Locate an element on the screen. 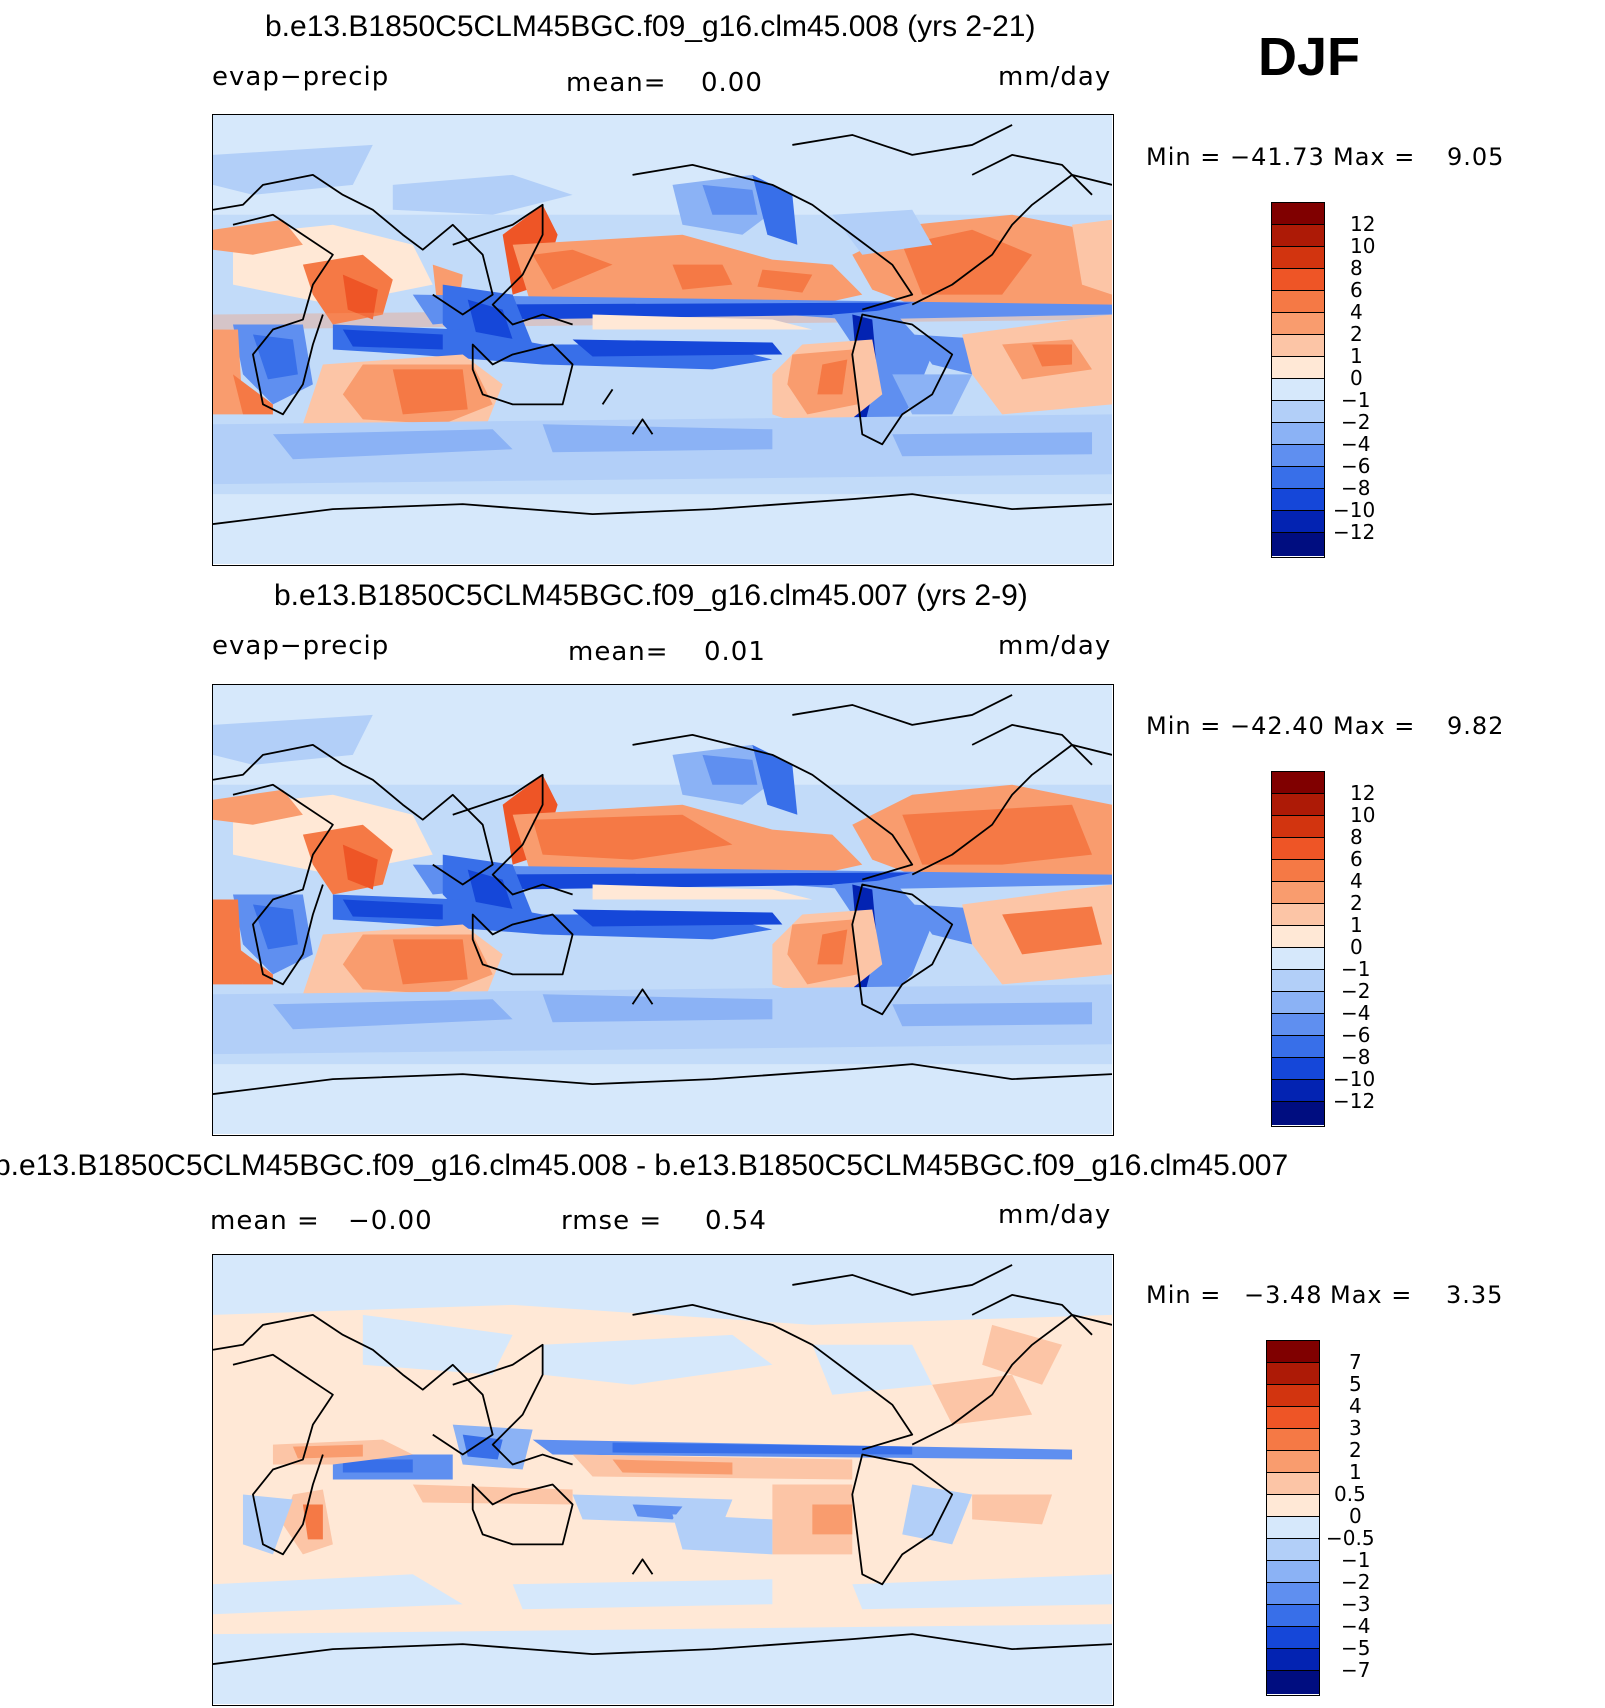  panel-1-mean-label: mean= is located at coordinates (616, 83).